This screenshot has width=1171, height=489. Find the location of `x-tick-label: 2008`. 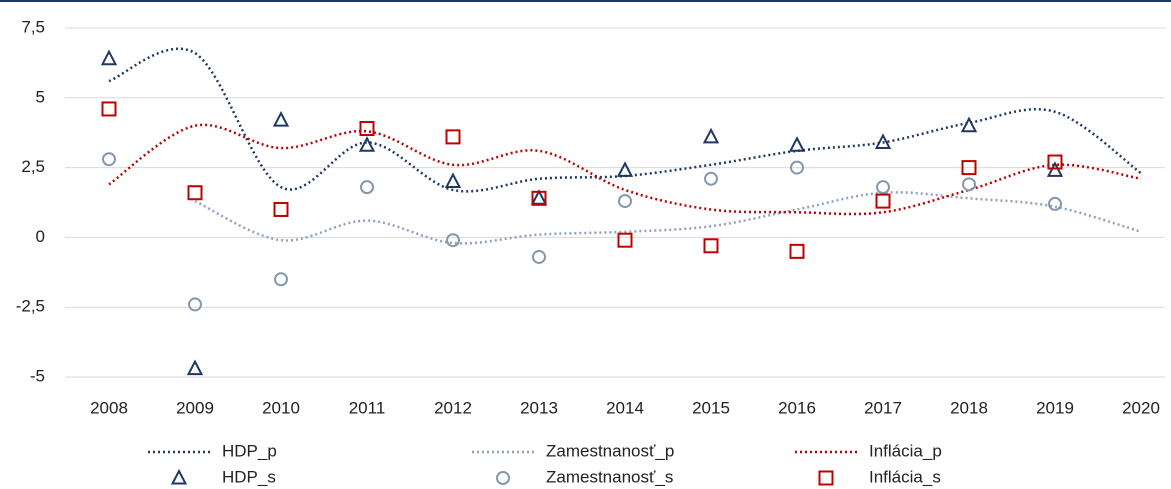

x-tick-label: 2008 is located at coordinates (109, 407).